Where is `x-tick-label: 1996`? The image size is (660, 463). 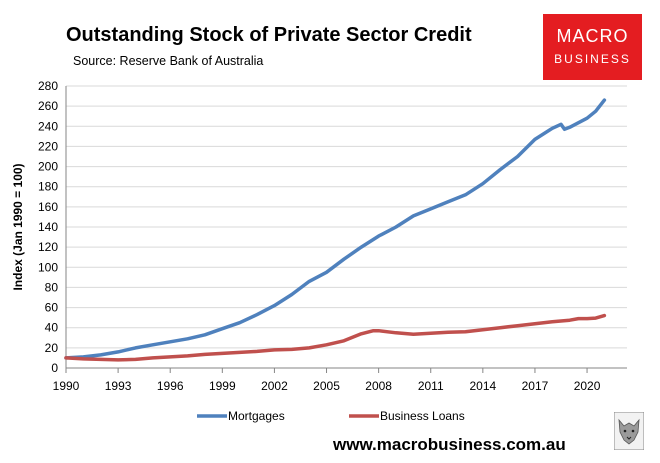
x-tick-label: 1996 is located at coordinates (170, 386).